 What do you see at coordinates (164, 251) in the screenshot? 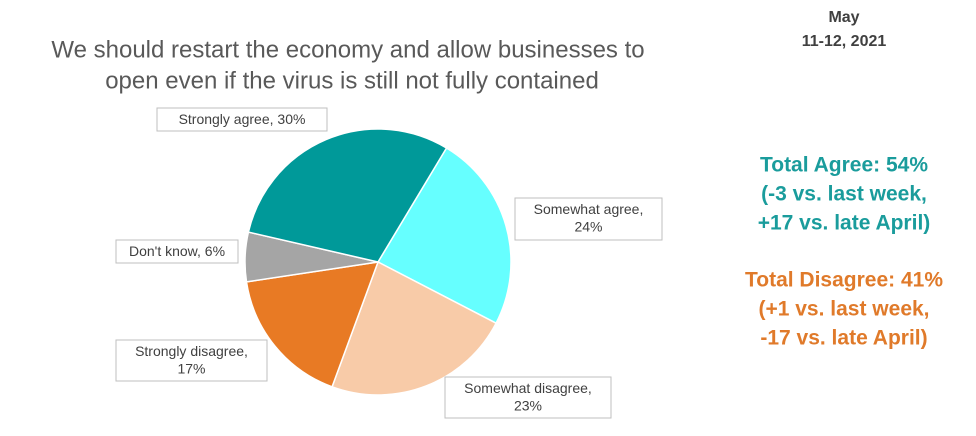
I see `category: Don't know` at bounding box center [164, 251].